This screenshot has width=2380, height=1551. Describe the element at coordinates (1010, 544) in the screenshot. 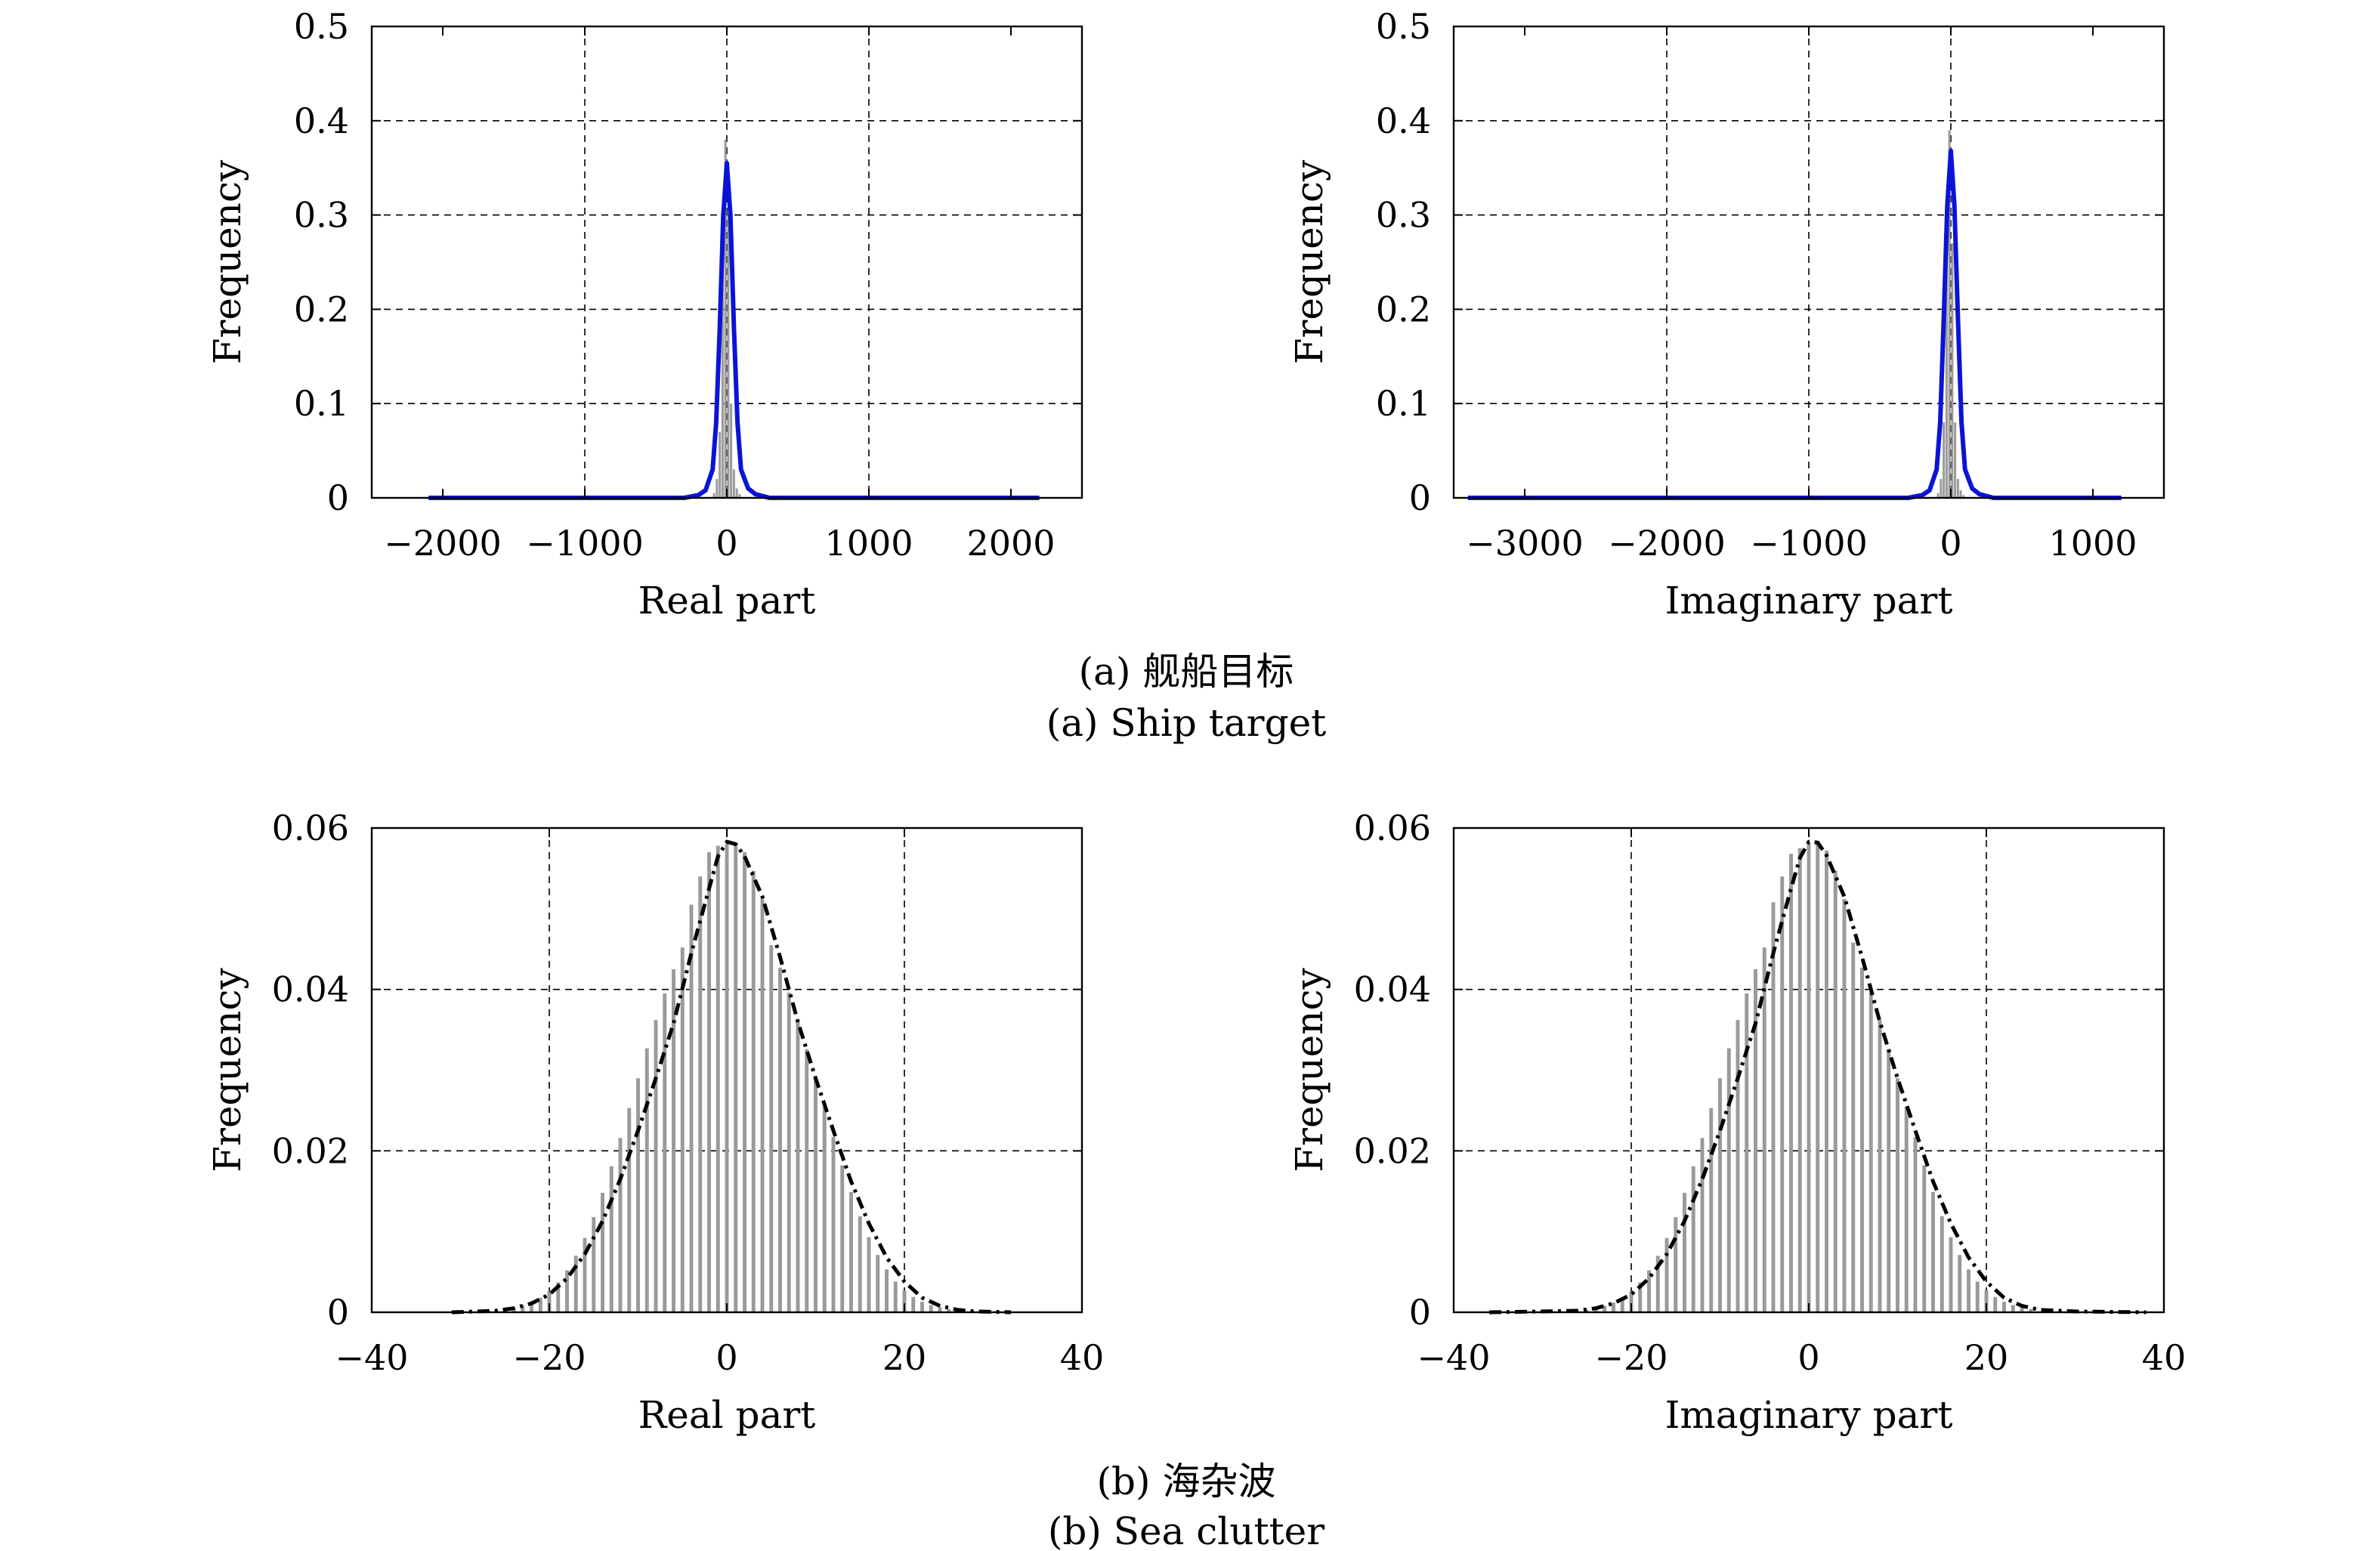

I see `x-tick-label: 2000` at that location.